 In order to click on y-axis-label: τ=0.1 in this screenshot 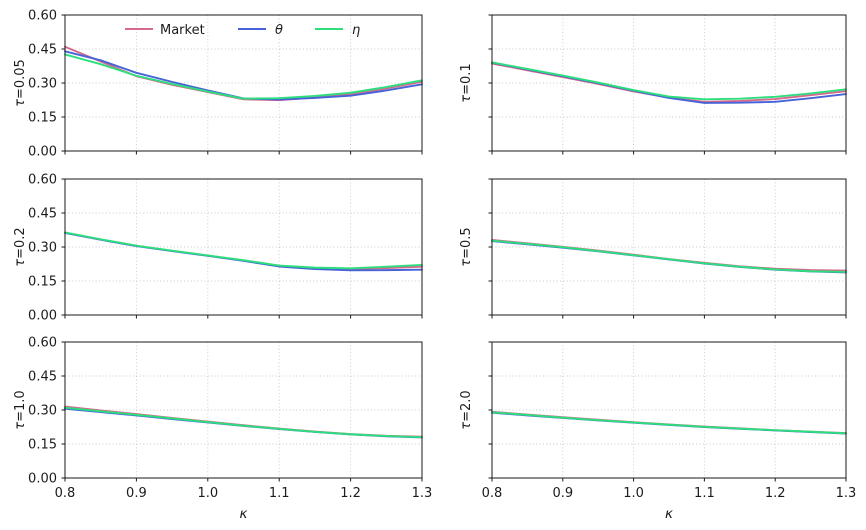, I will do `click(466, 82)`.